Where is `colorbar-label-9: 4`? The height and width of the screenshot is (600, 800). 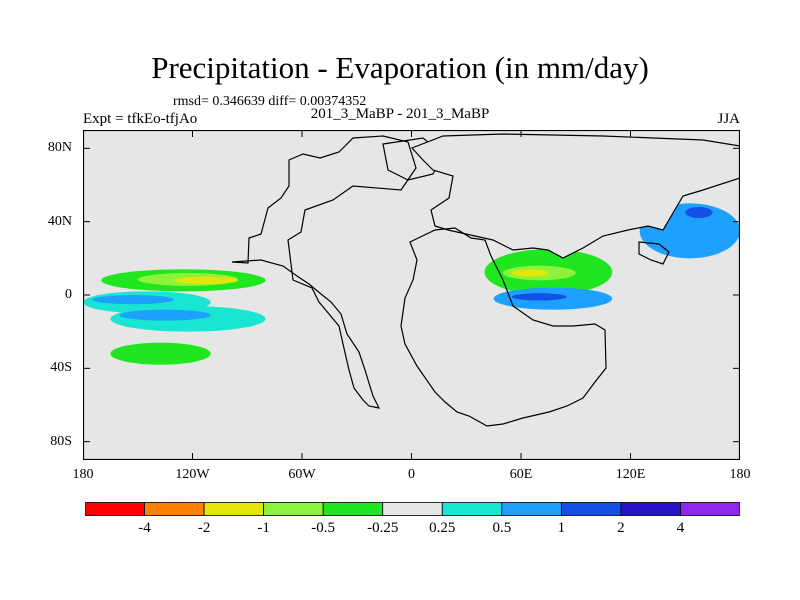
colorbar-label-9: 4 is located at coordinates (680, 528).